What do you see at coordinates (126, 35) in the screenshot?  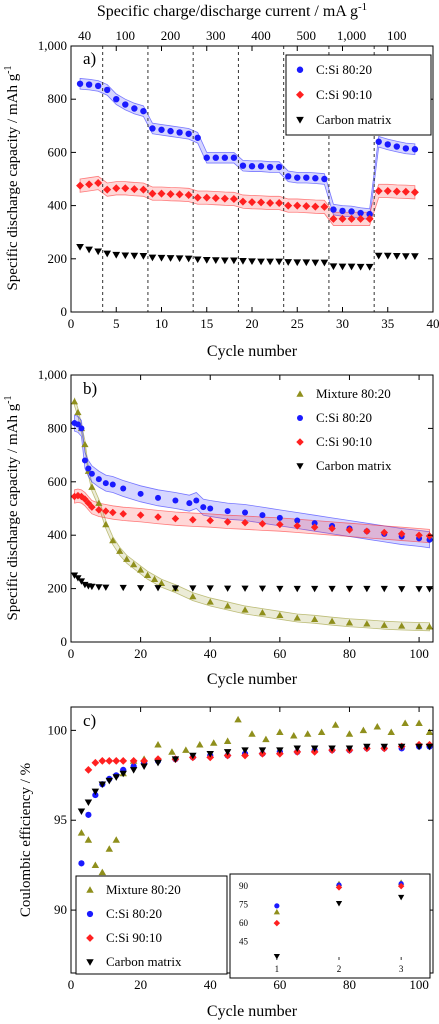 I see `top-tick-label: 100` at bounding box center [126, 35].